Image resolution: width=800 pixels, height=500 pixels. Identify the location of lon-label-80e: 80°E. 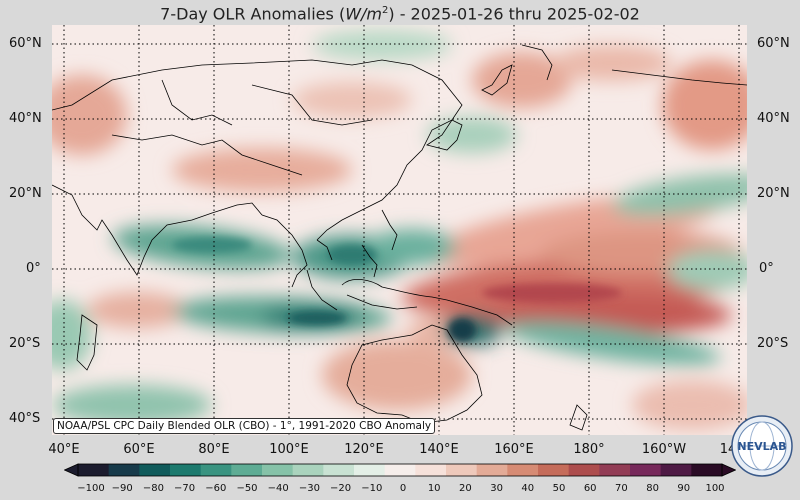
(214, 449).